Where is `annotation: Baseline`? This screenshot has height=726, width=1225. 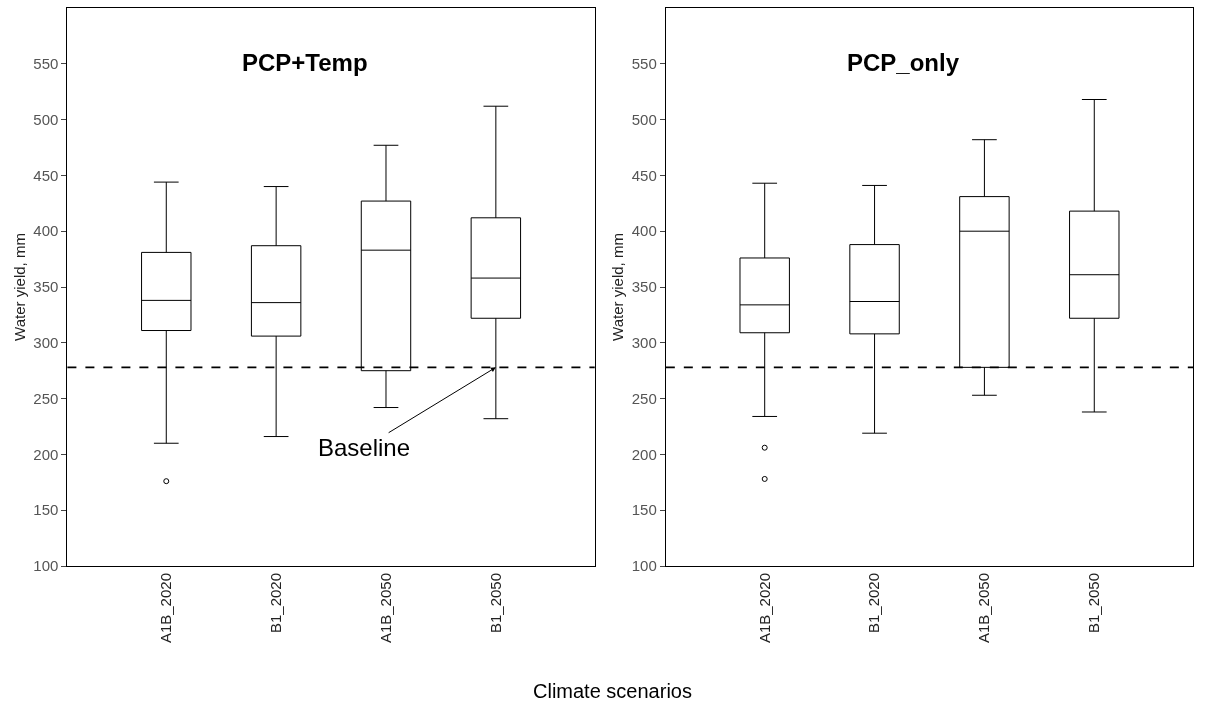
annotation: Baseline is located at coordinates (364, 447).